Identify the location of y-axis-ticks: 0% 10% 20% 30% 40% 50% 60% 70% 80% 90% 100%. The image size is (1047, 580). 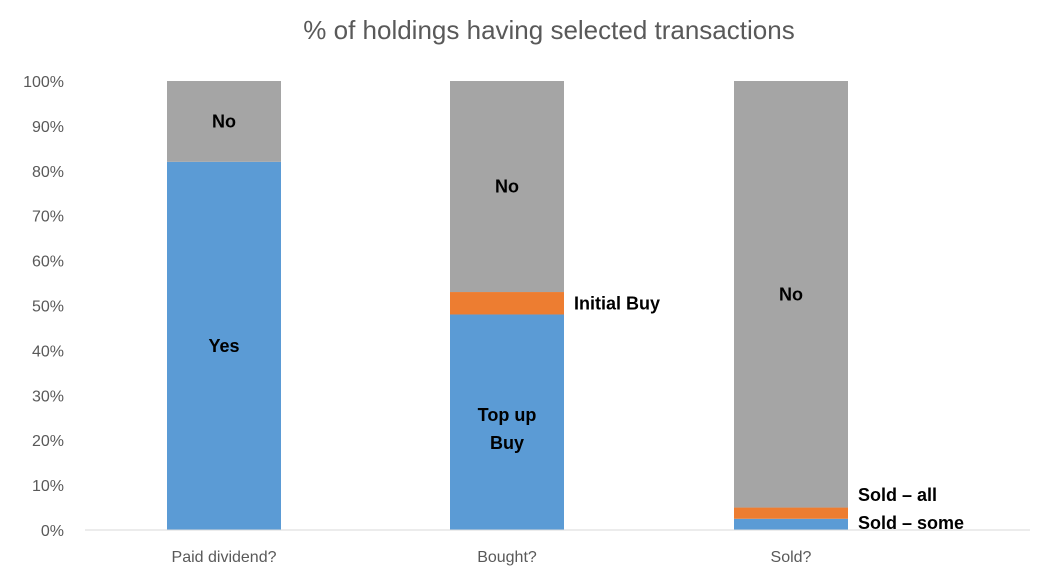
(43, 307).